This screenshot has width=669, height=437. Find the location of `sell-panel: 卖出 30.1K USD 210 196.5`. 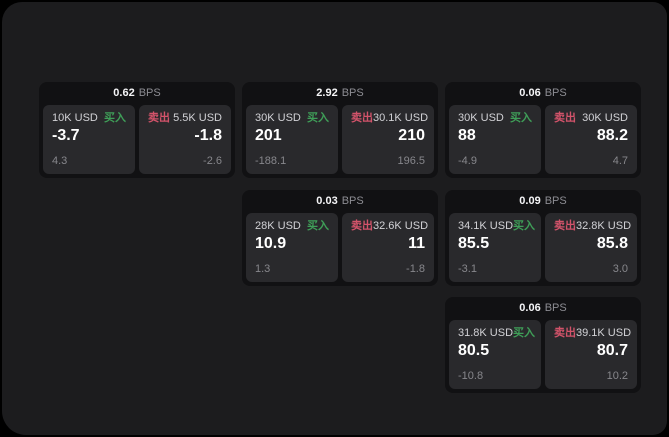

sell-panel: 卖出 30.1K USD 210 196.5 is located at coordinates (388, 139).